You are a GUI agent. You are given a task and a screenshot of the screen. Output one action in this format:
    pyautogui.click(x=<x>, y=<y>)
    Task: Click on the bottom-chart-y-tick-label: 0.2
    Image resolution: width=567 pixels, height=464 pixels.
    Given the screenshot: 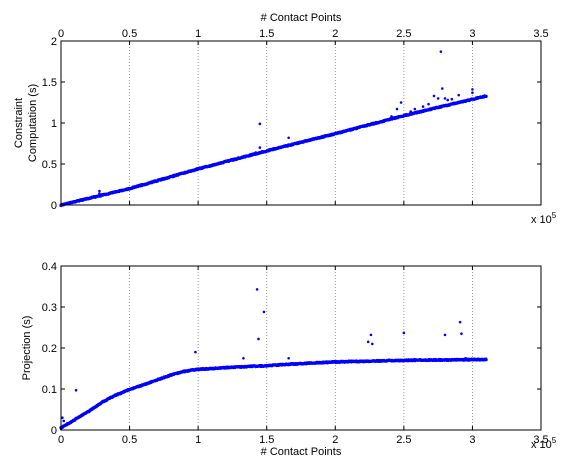 What is the action you would take?
    pyautogui.click(x=49, y=349)
    